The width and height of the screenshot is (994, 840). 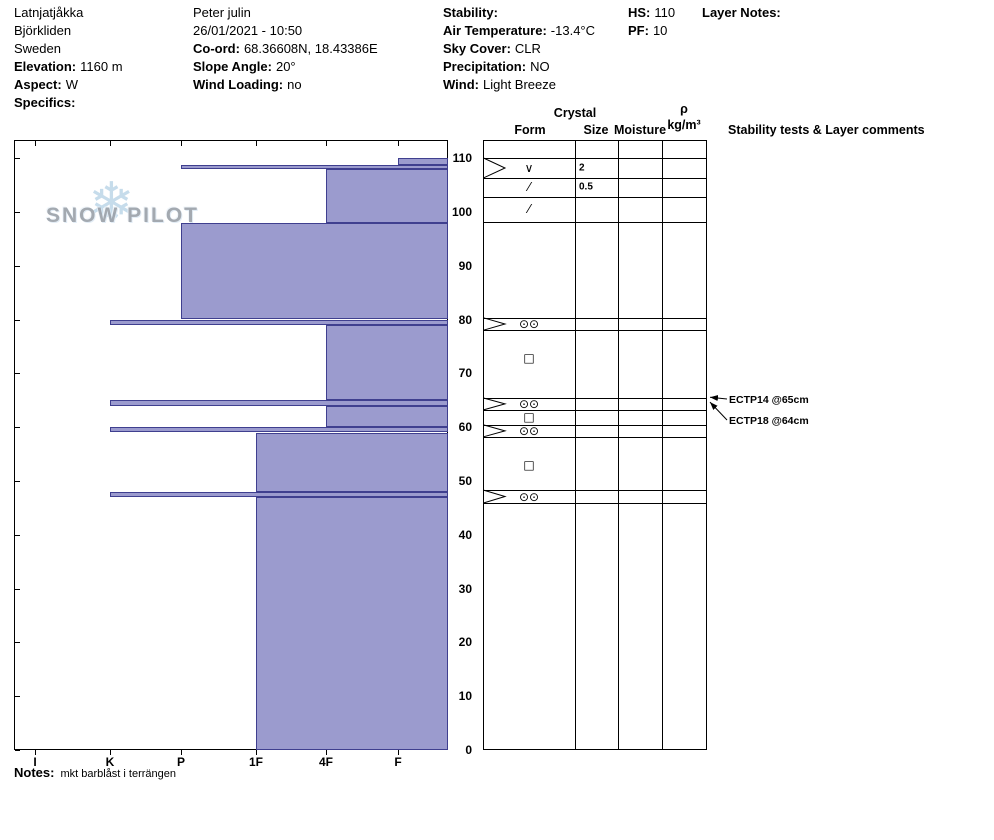 What do you see at coordinates (45, 102) in the screenshot?
I see `specifics-label: Specifics:` at bounding box center [45, 102].